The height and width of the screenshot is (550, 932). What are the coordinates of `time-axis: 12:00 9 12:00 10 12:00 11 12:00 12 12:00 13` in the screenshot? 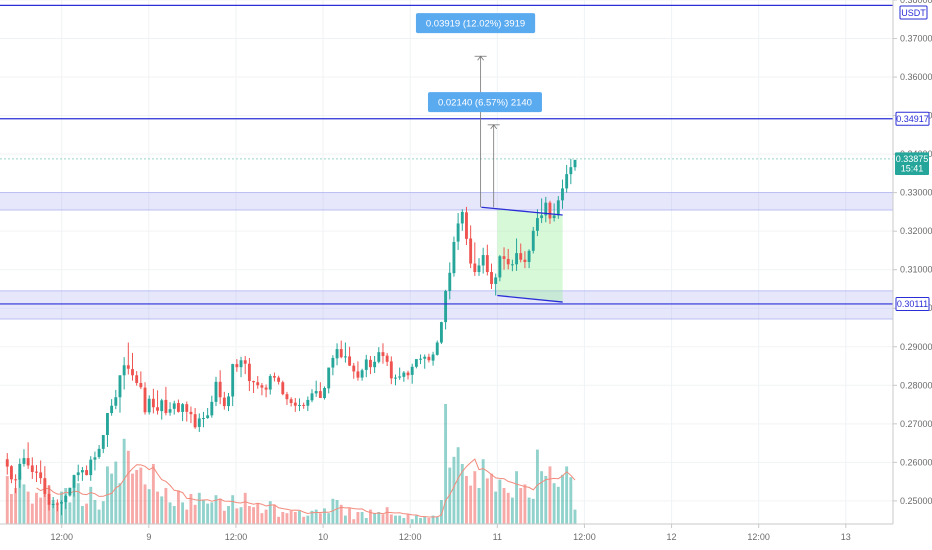 It's located at (450, 533).